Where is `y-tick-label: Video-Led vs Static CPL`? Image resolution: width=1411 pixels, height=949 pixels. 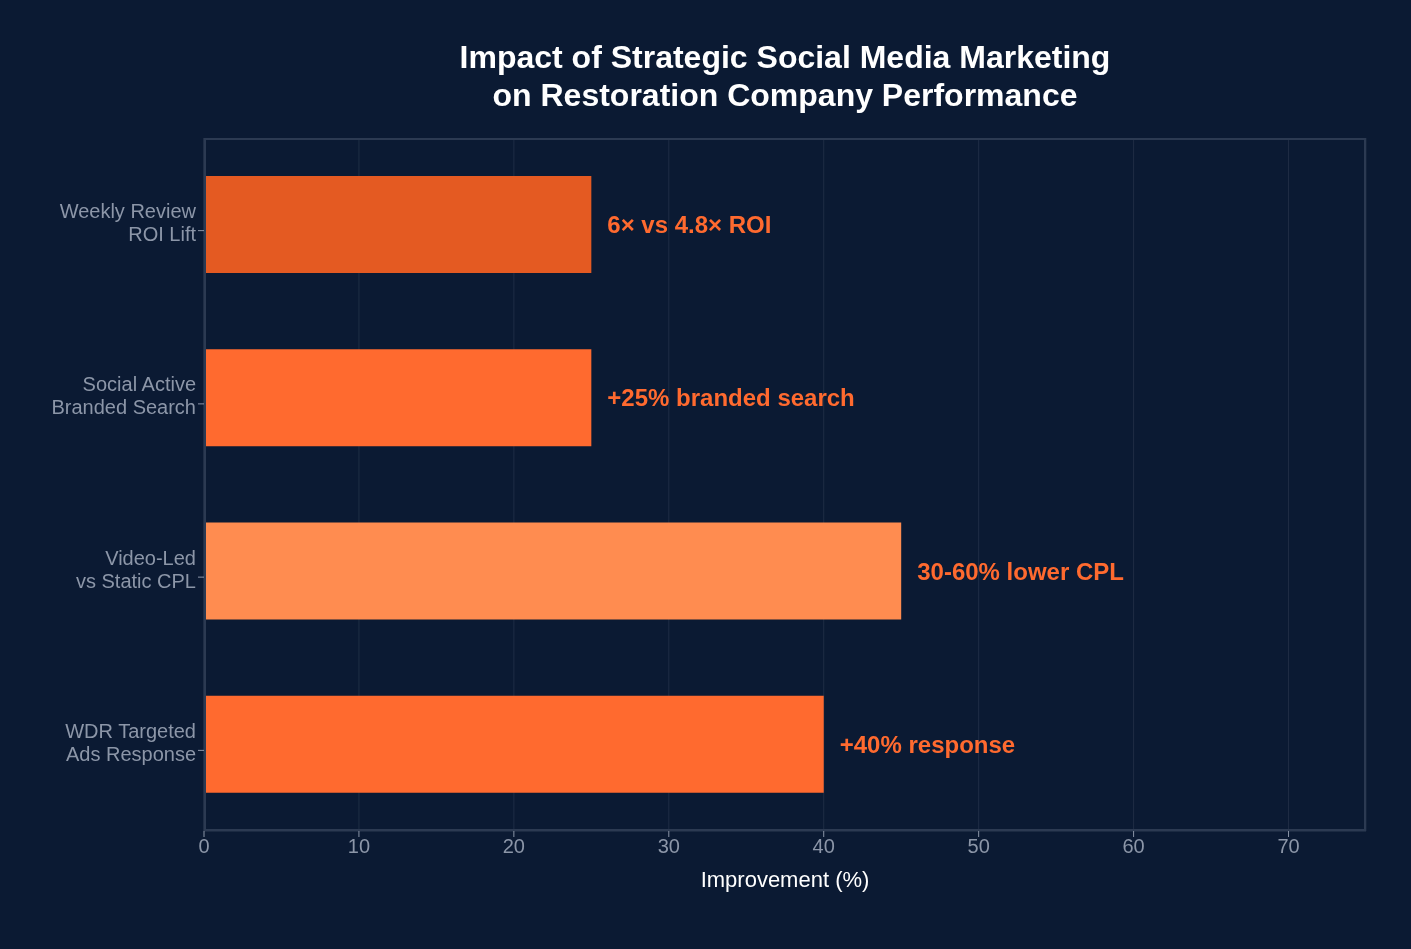 y-tick-label: Video-Led vs Static CPL is located at coordinates (135, 569).